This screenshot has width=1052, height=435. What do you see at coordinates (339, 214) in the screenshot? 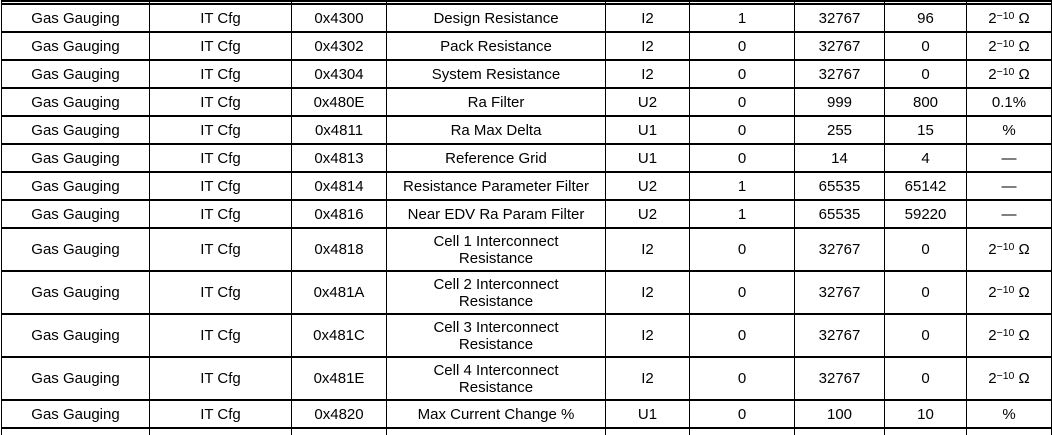
I see `cell-address: 0x4816` at bounding box center [339, 214].